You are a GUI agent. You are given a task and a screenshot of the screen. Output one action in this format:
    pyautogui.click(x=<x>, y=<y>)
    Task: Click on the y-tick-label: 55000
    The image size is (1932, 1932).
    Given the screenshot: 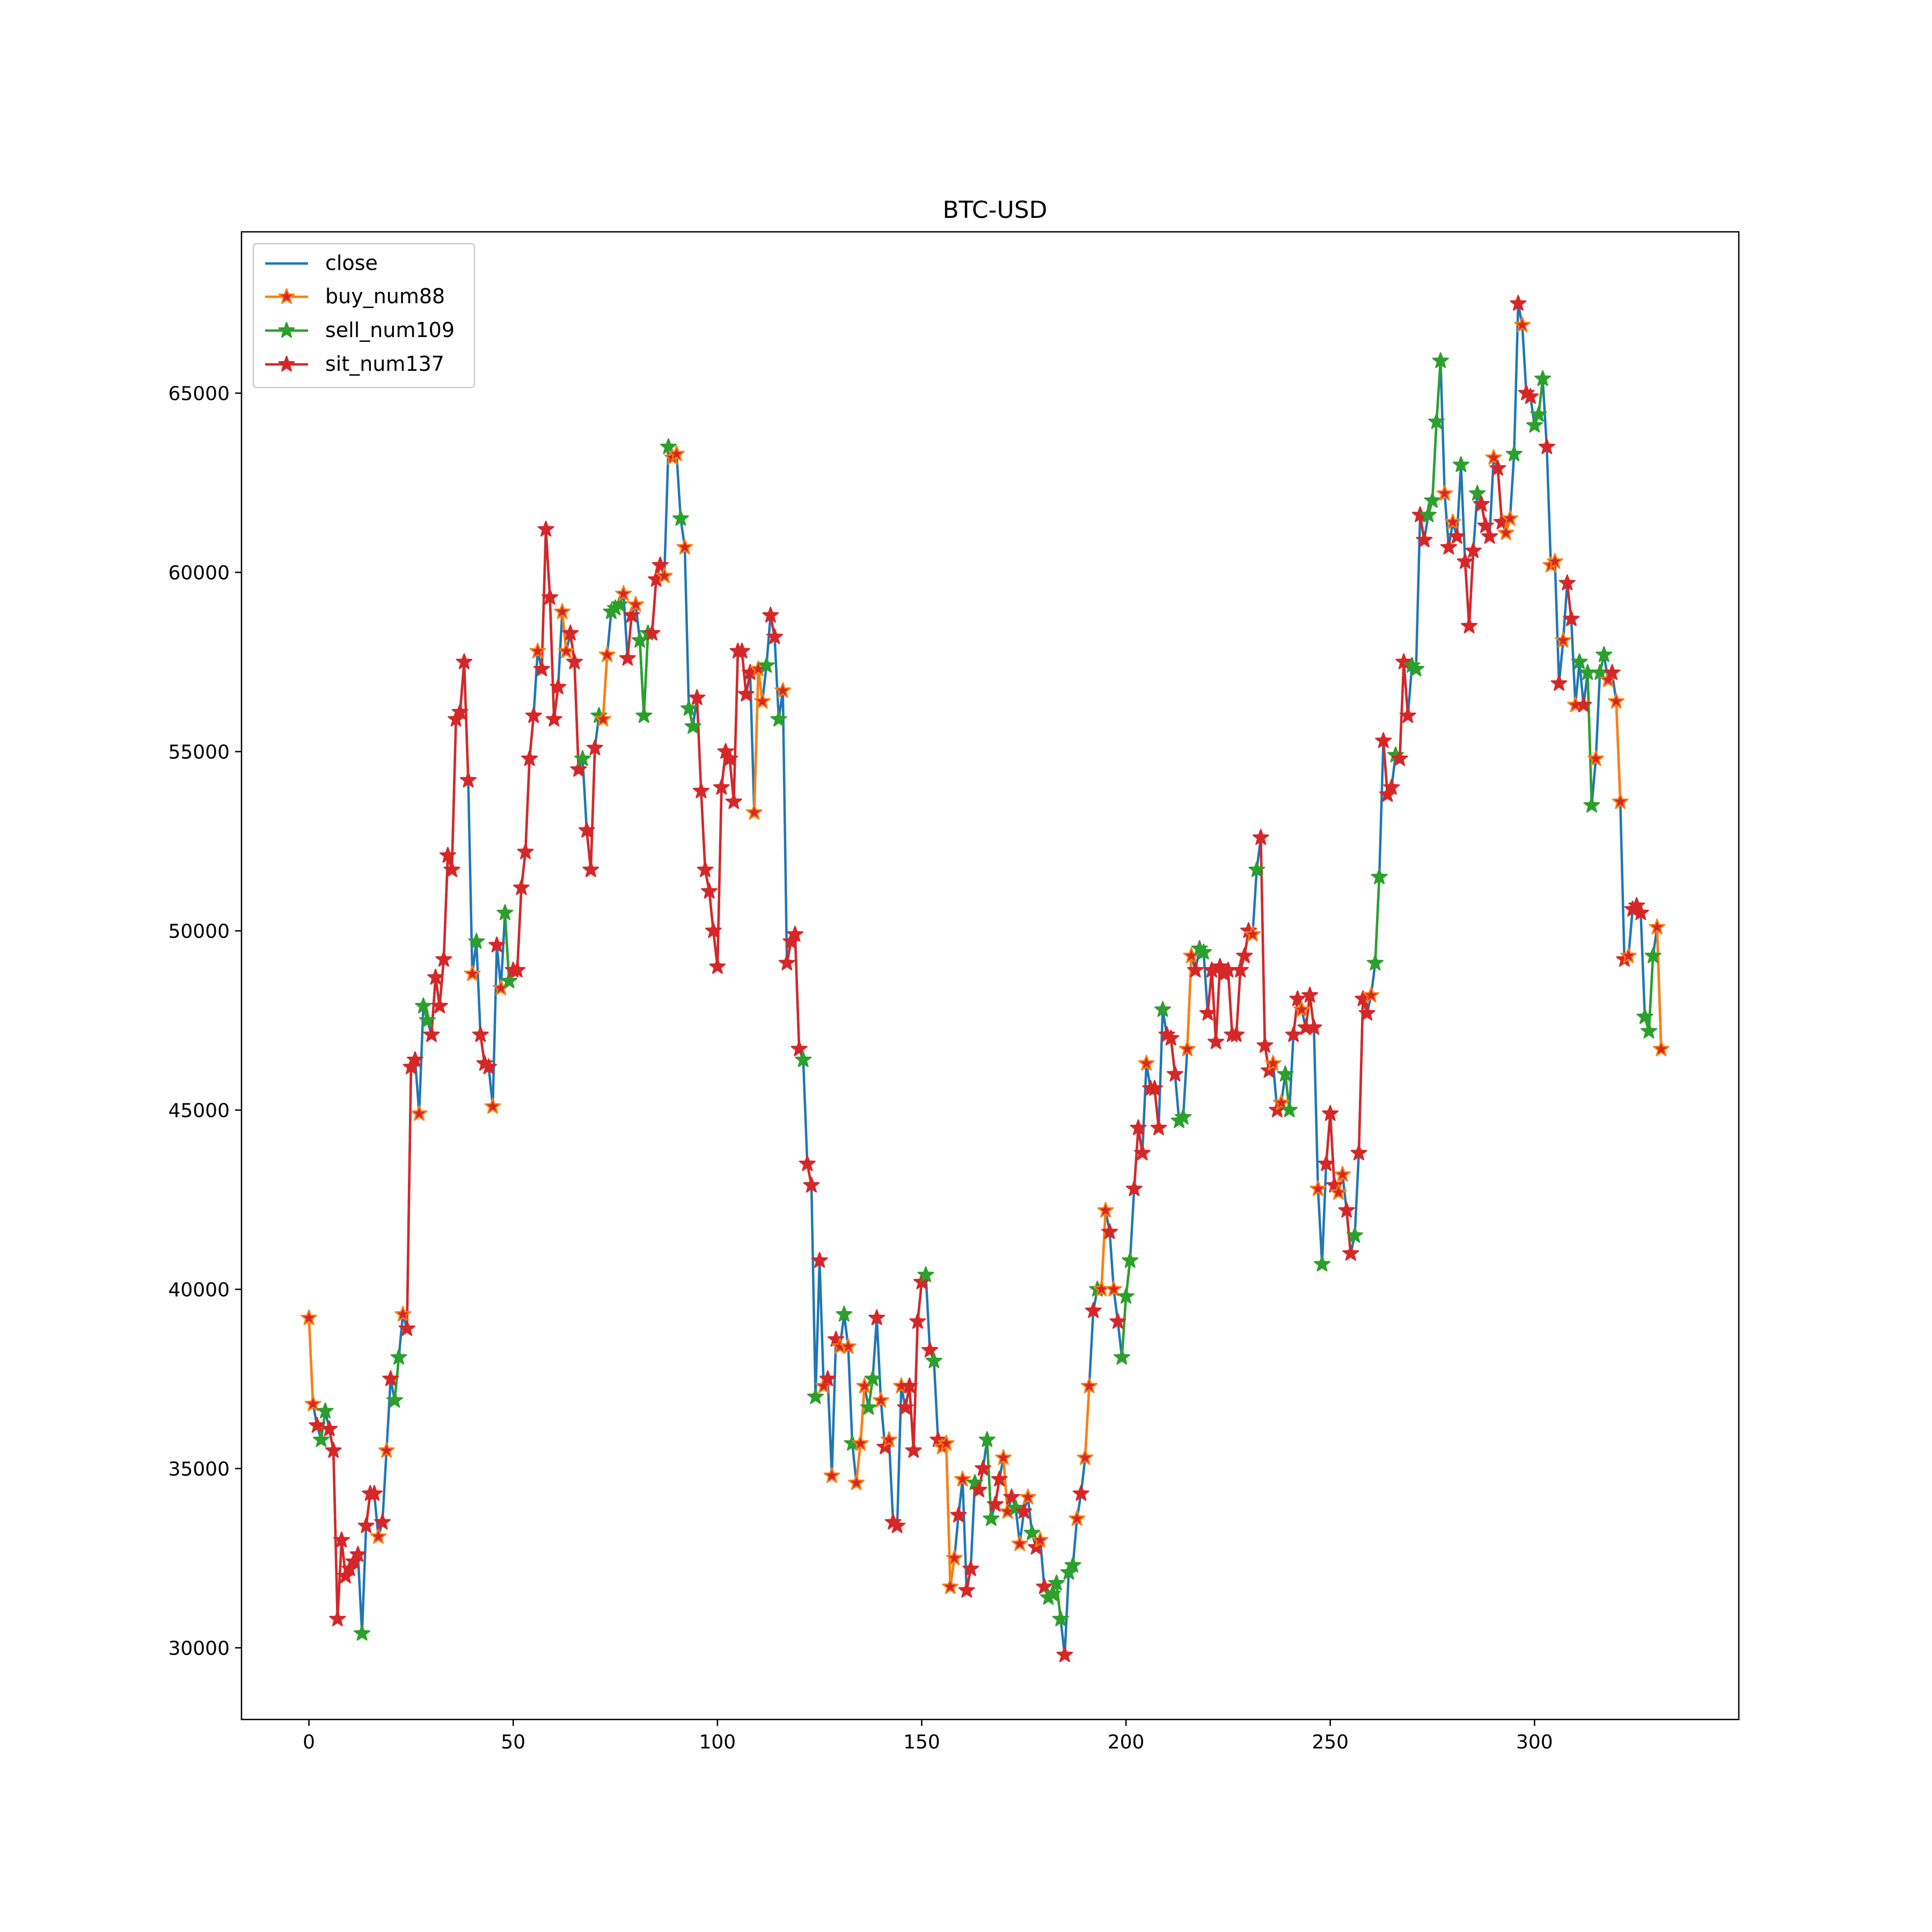 What is the action you would take?
    pyautogui.click(x=199, y=753)
    